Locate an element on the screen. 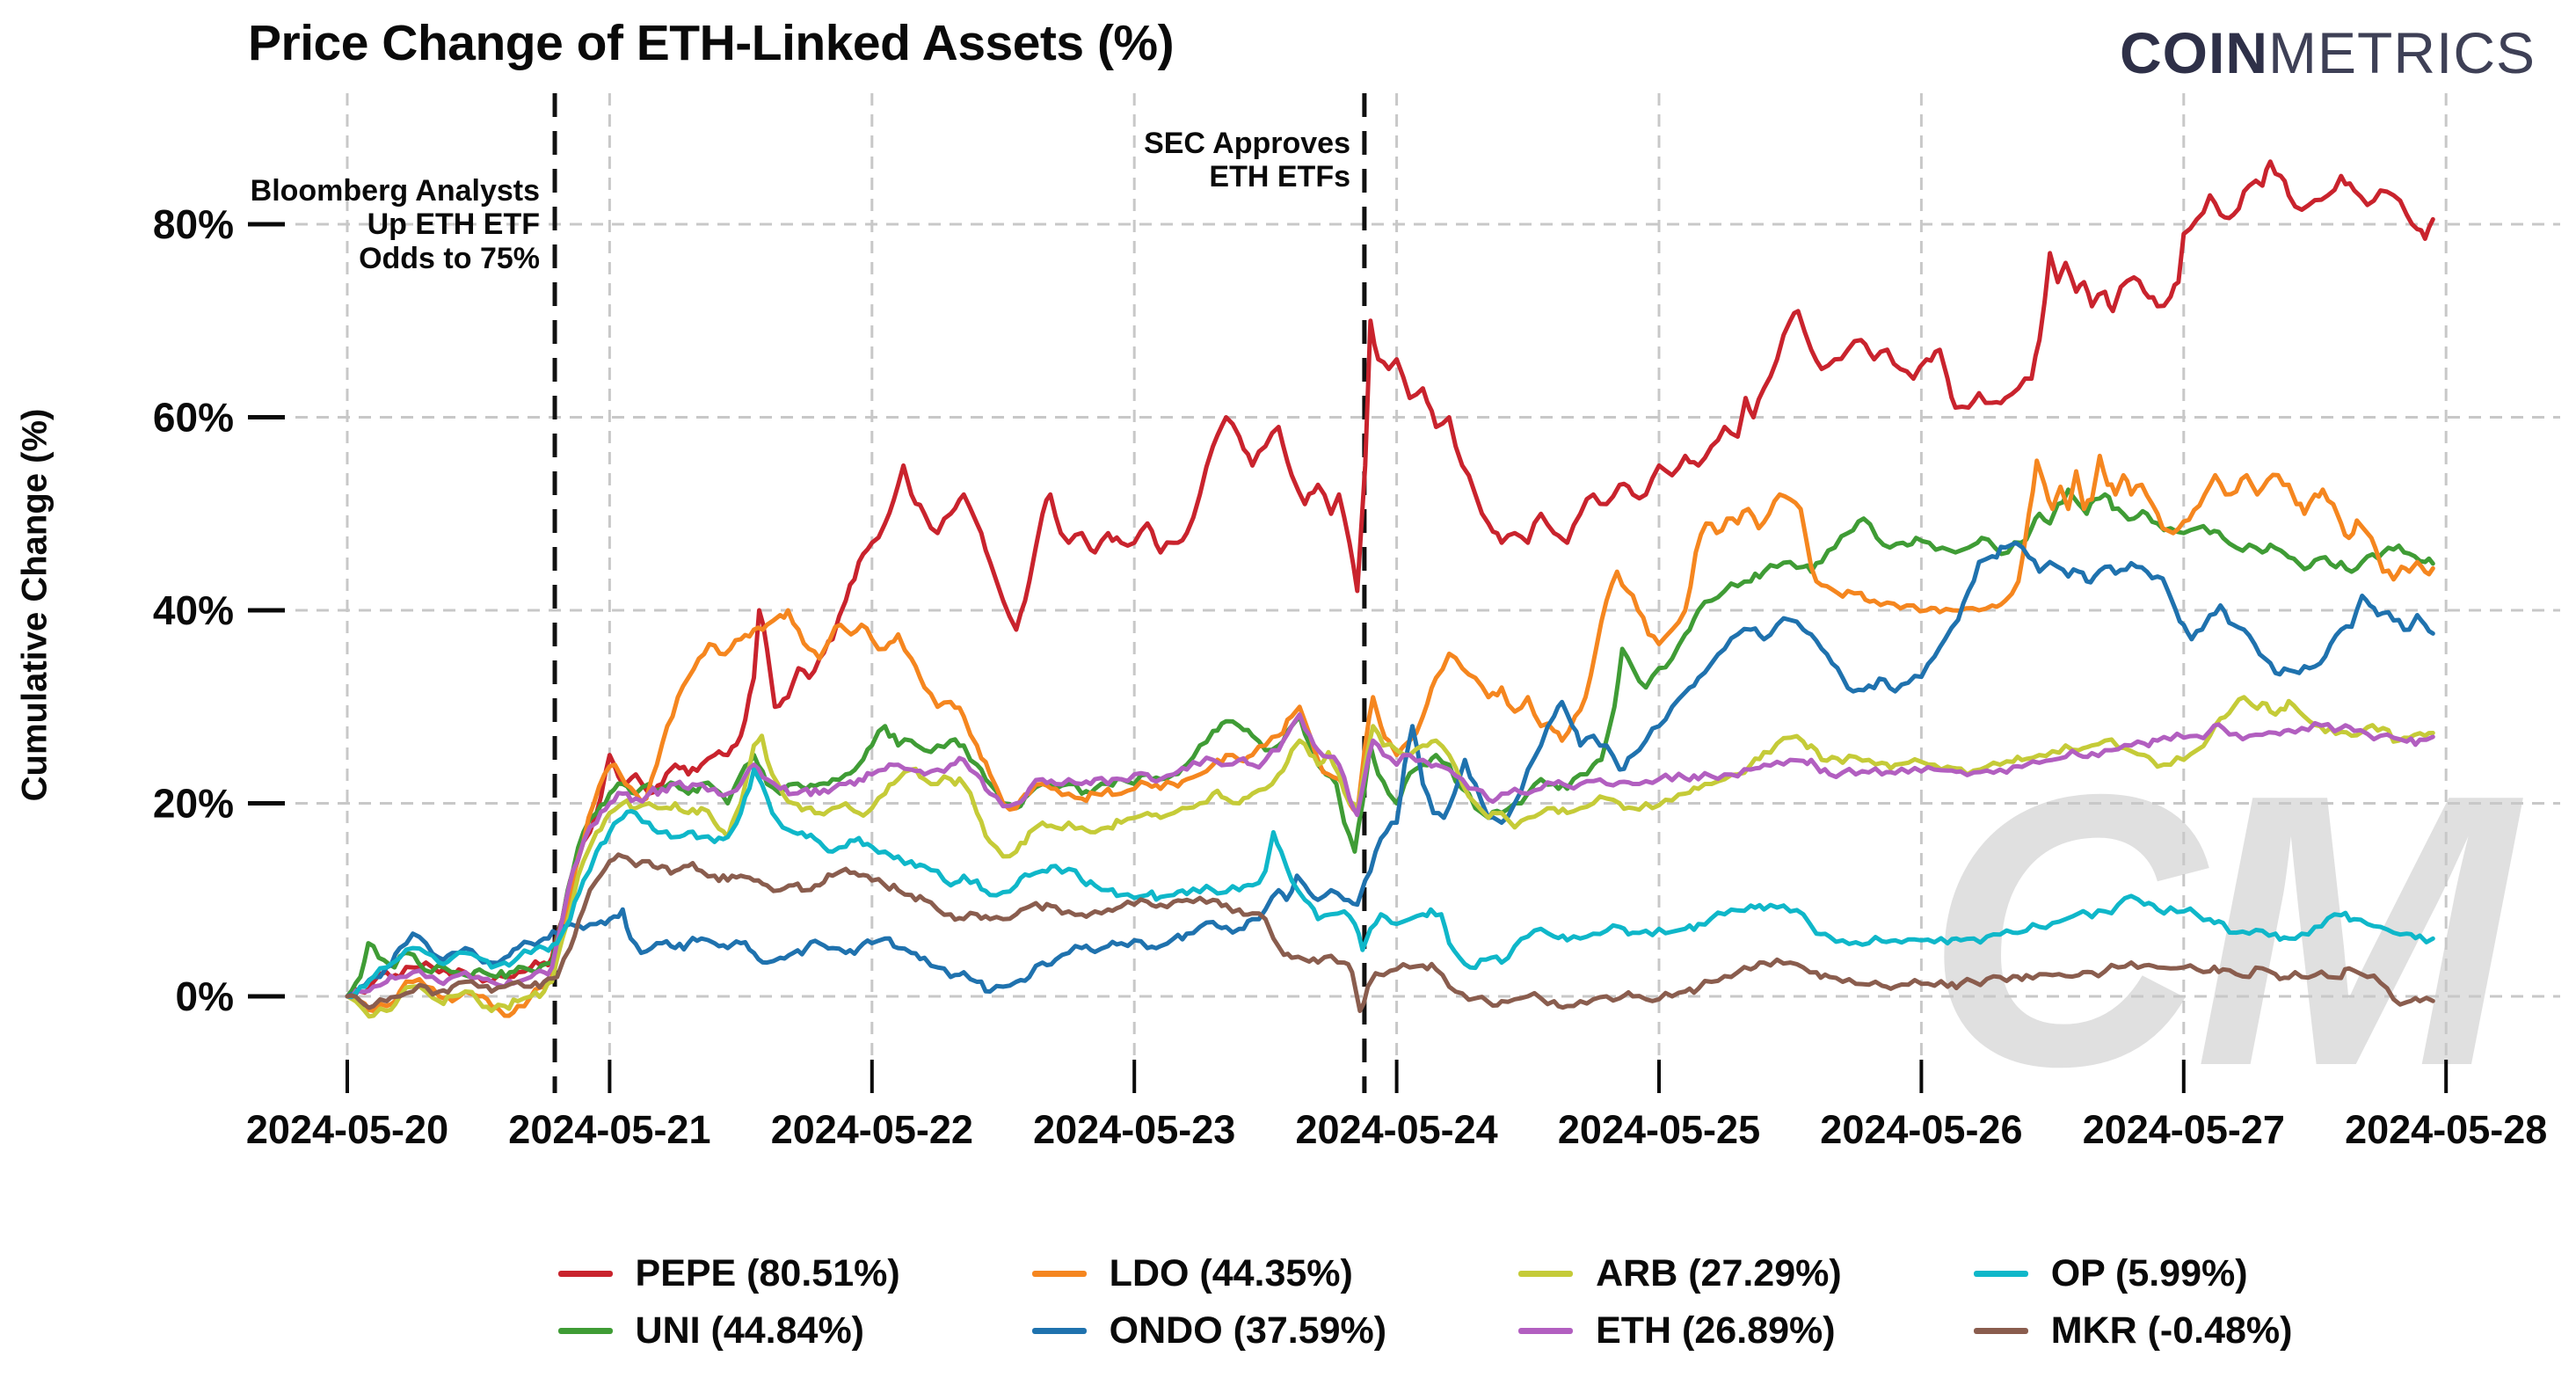 Image resolution: width=2576 pixels, height=1378 pixels. y-tick-label: 80% is located at coordinates (193, 224).